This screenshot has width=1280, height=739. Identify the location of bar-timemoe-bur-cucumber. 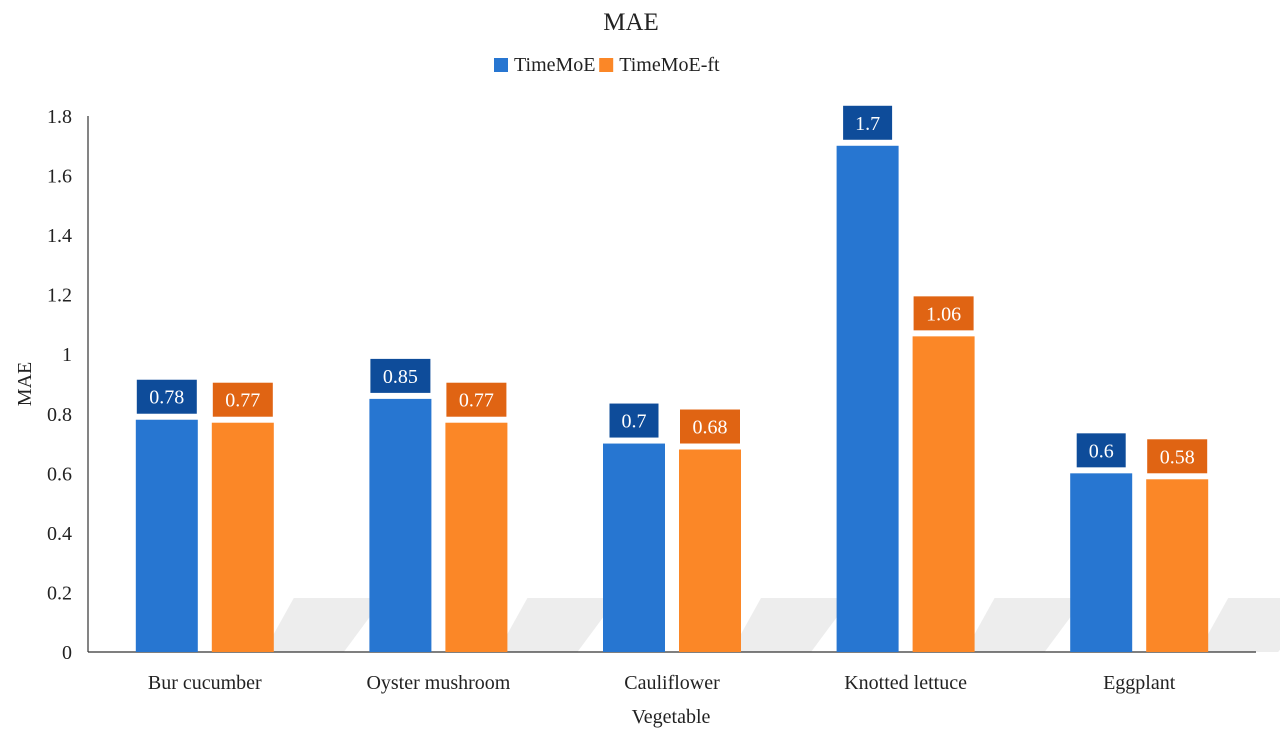
(166, 535).